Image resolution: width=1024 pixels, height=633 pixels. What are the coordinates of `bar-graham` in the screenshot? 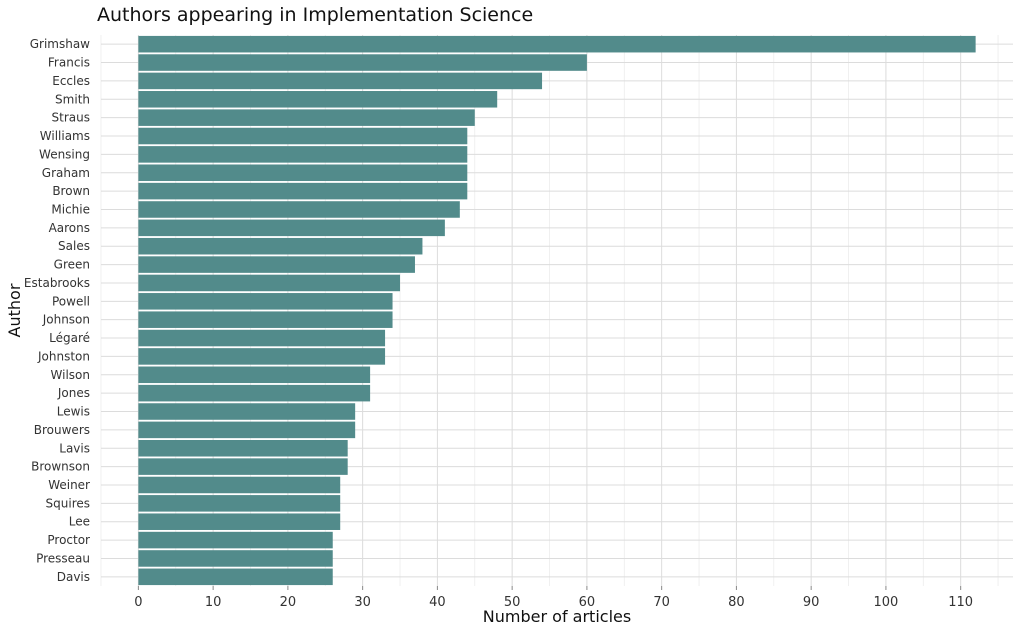 It's located at (303, 173).